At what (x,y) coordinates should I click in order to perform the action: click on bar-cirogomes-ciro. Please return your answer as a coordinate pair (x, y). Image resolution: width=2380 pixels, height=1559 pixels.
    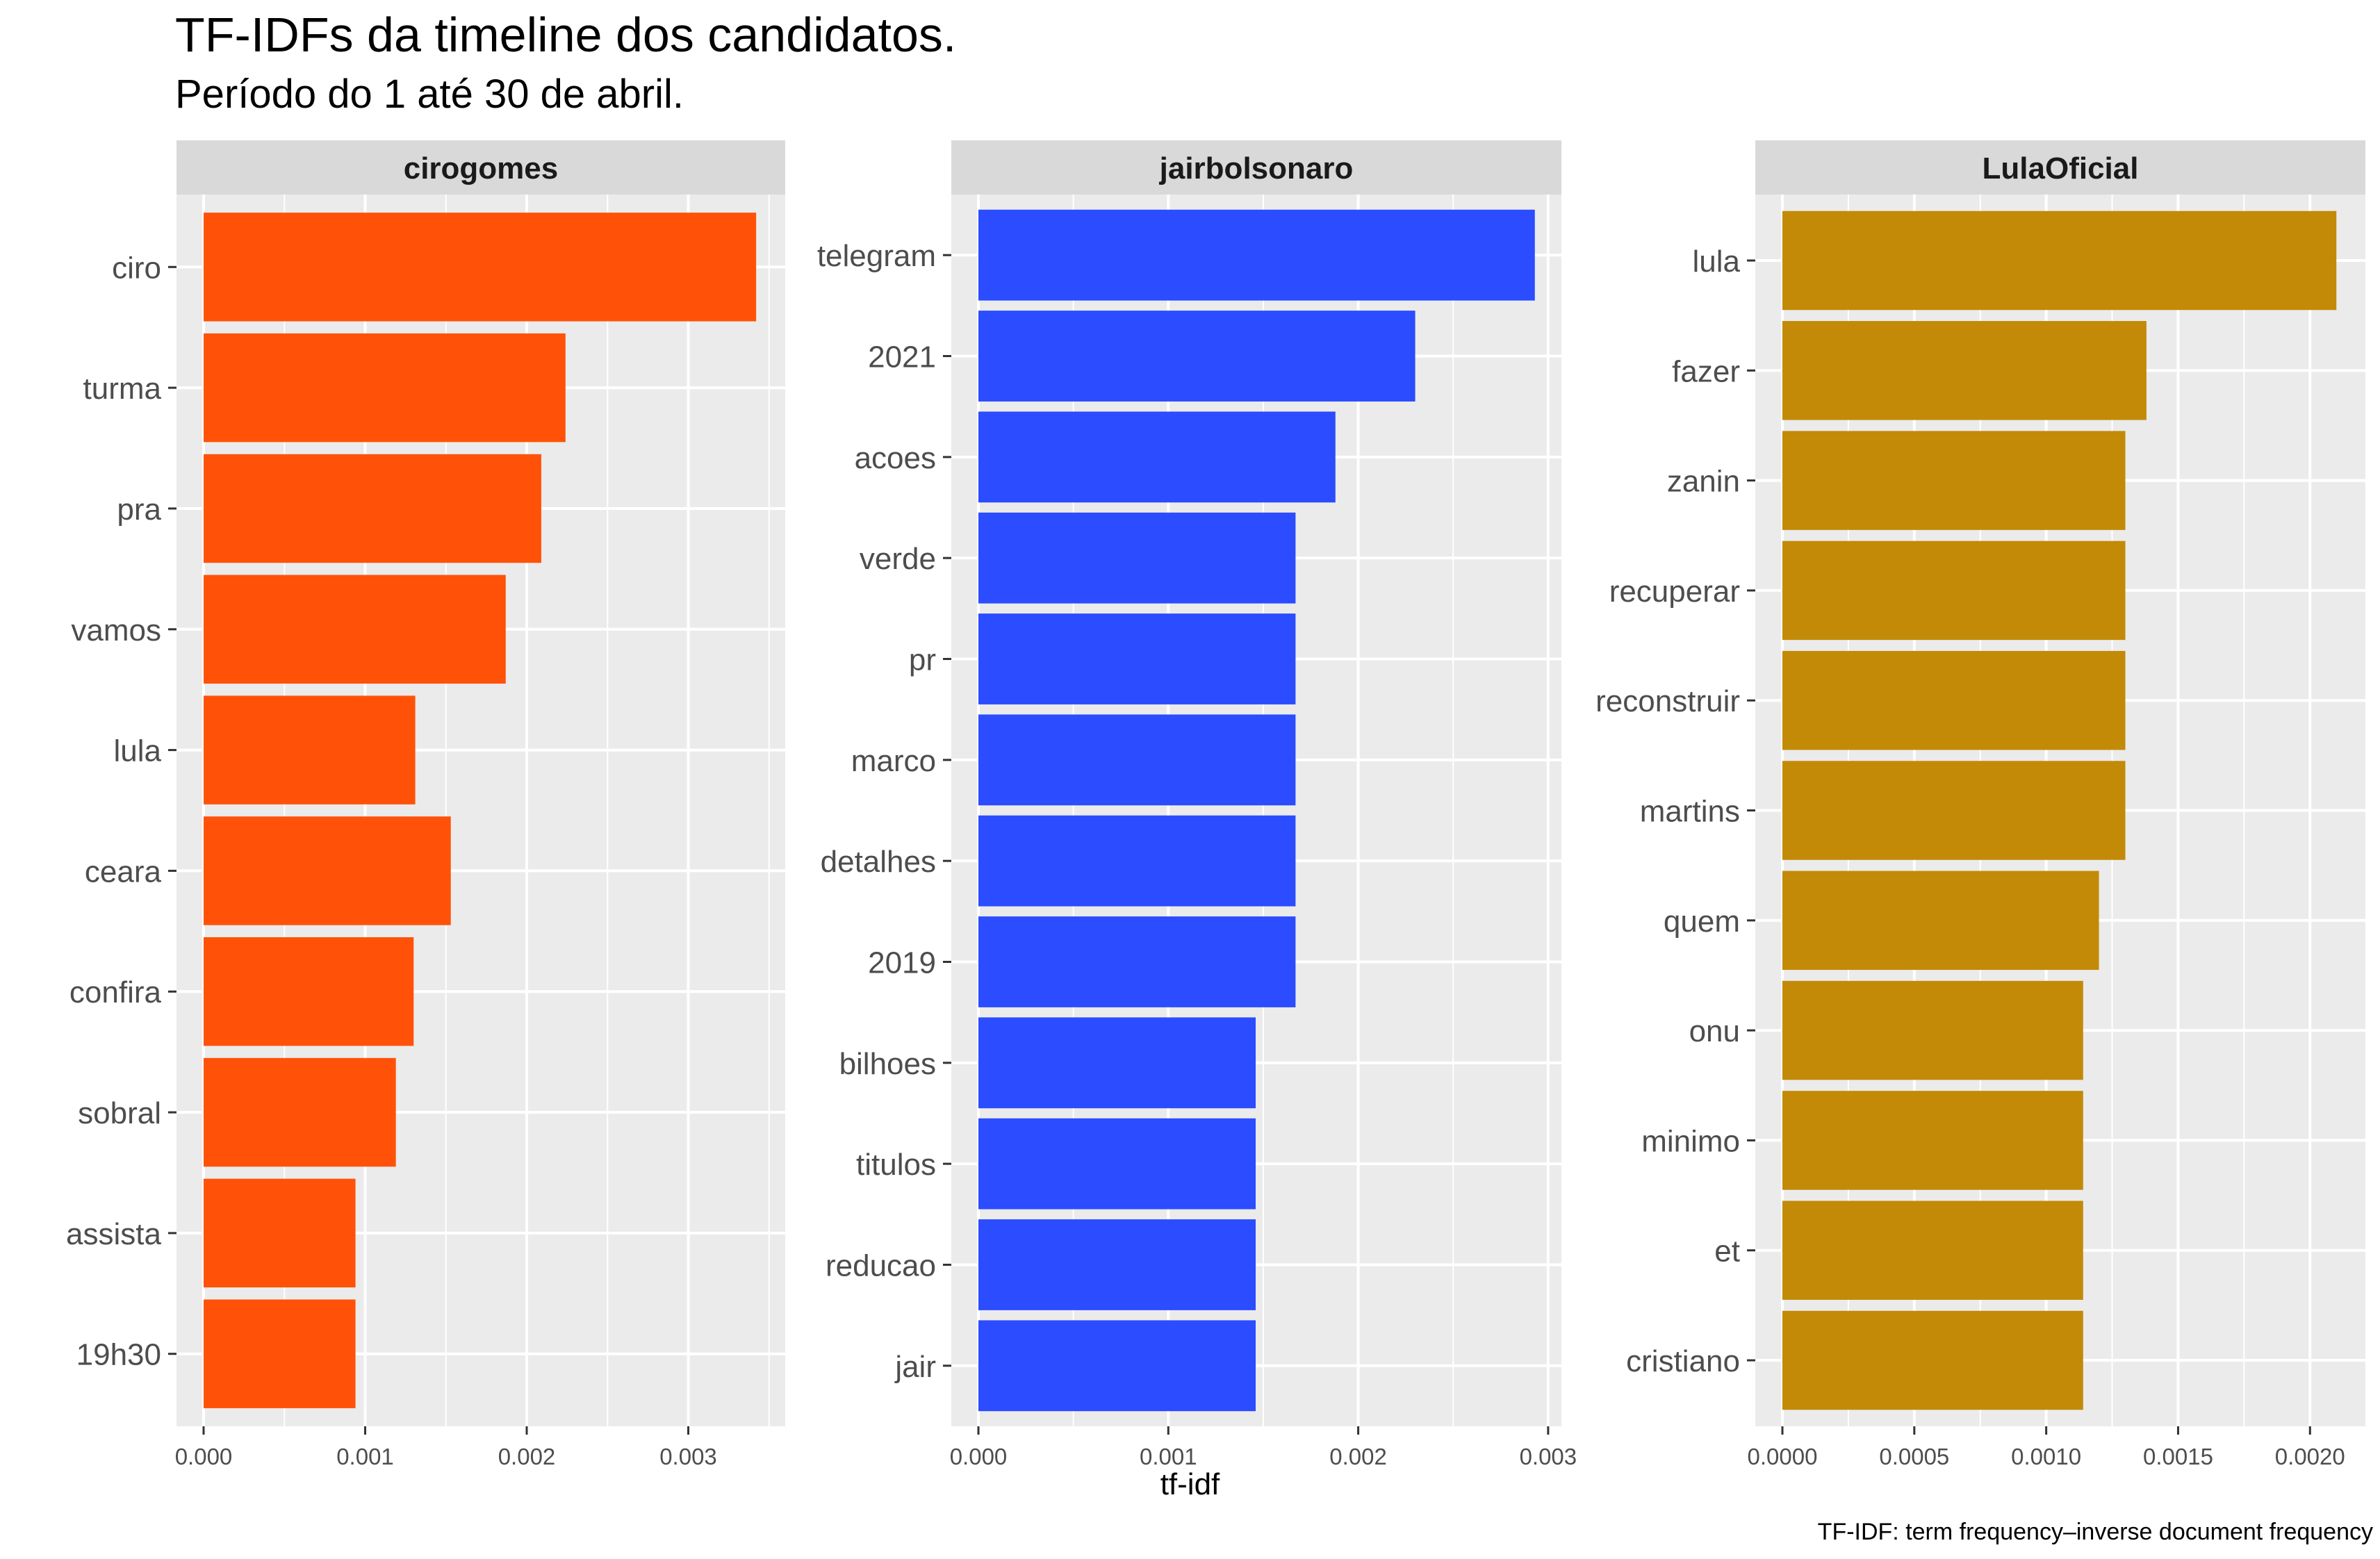
    Looking at the image, I should click on (480, 267).